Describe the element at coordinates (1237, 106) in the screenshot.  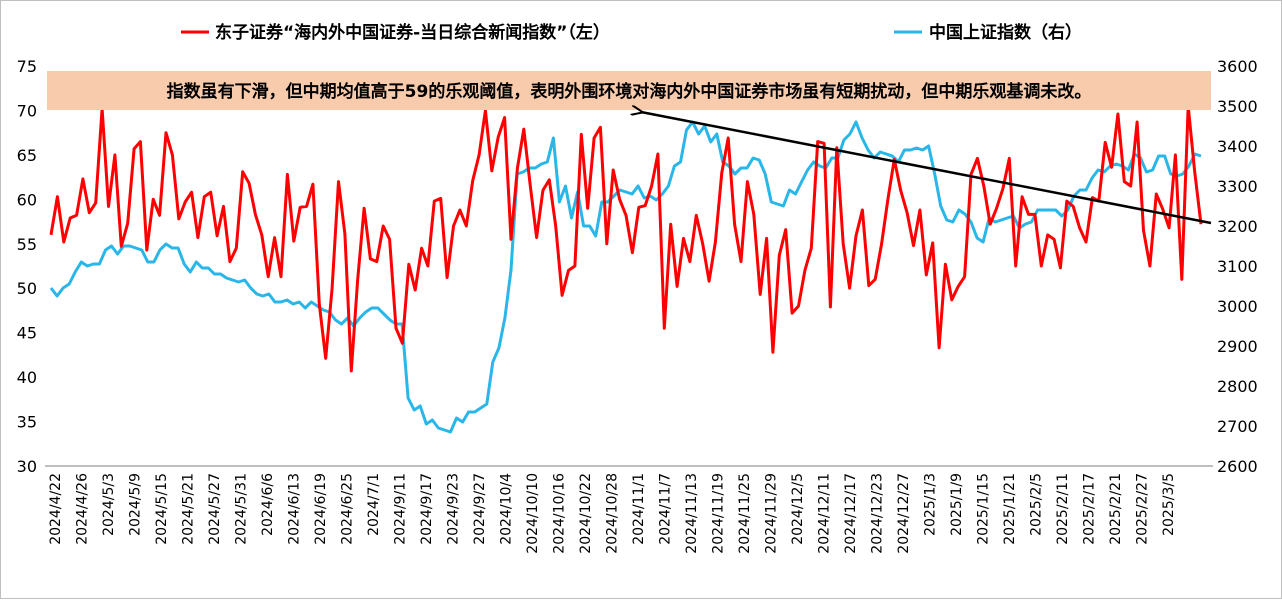
I see `right-tick-label: 3500` at that location.